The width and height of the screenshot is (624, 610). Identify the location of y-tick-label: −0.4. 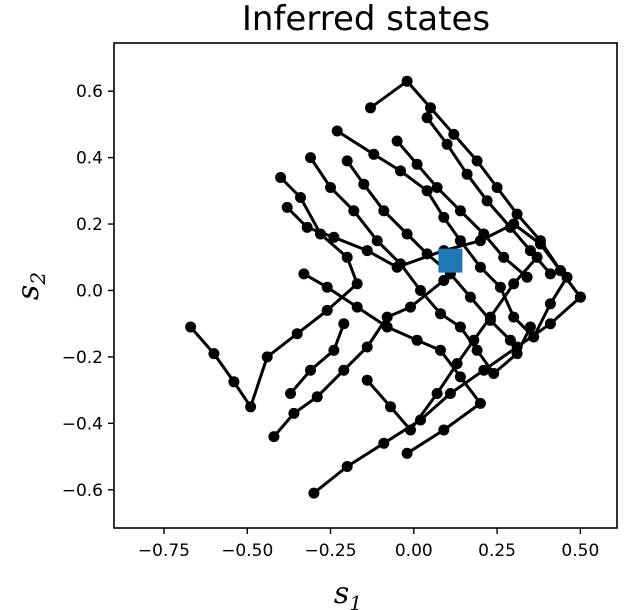
(82, 424).